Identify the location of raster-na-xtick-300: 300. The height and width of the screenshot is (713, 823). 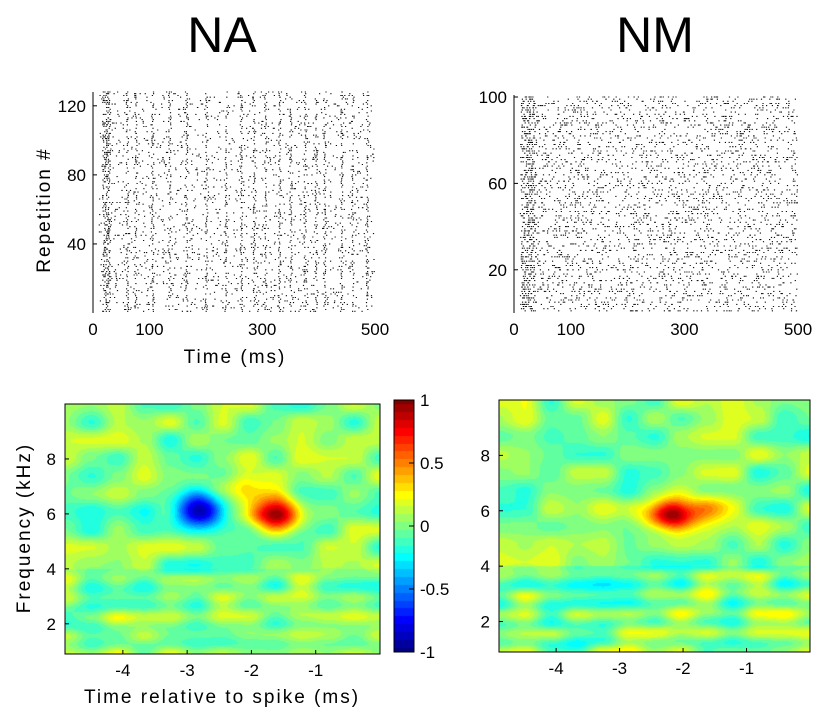
(262, 329).